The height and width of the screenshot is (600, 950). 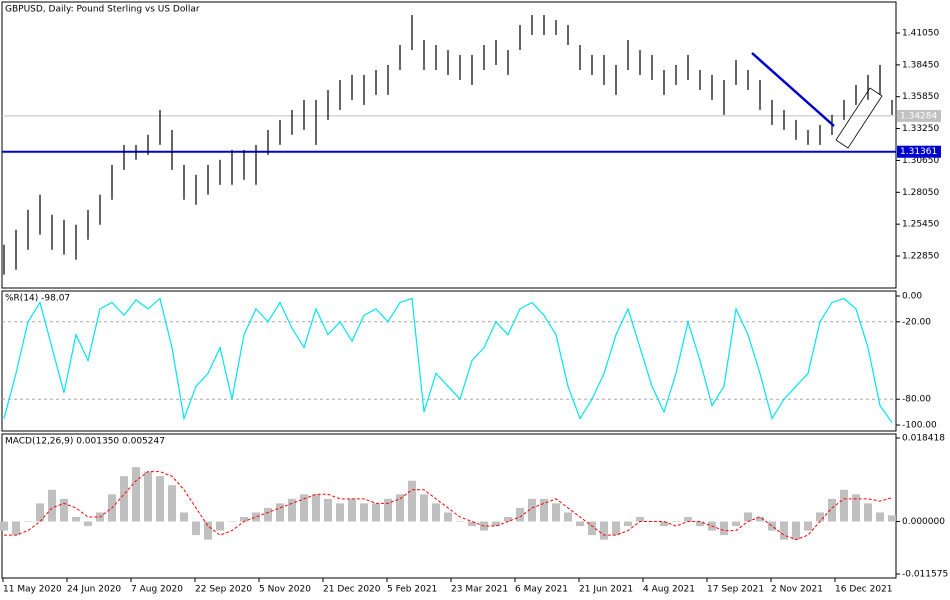 I want to click on x-tick-label: 24 Jun 2020, so click(x=94, y=590).